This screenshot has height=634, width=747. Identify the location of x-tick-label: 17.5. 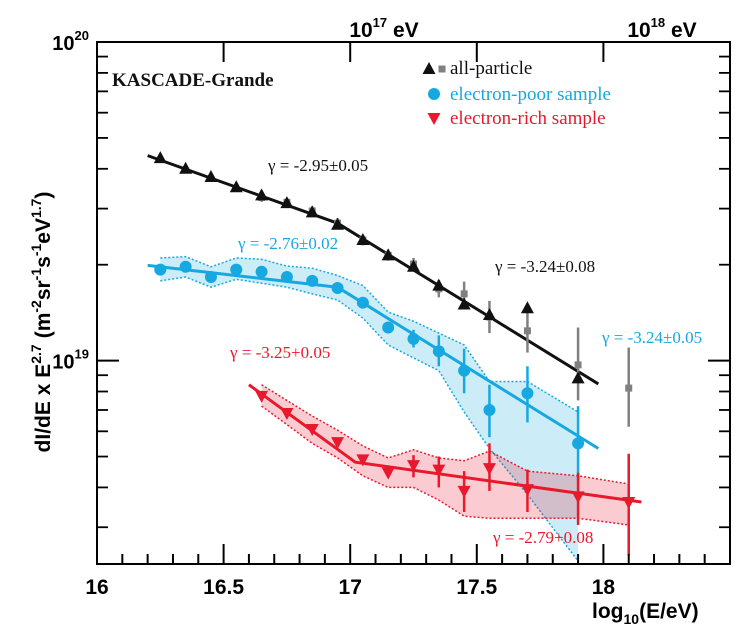
(476, 587).